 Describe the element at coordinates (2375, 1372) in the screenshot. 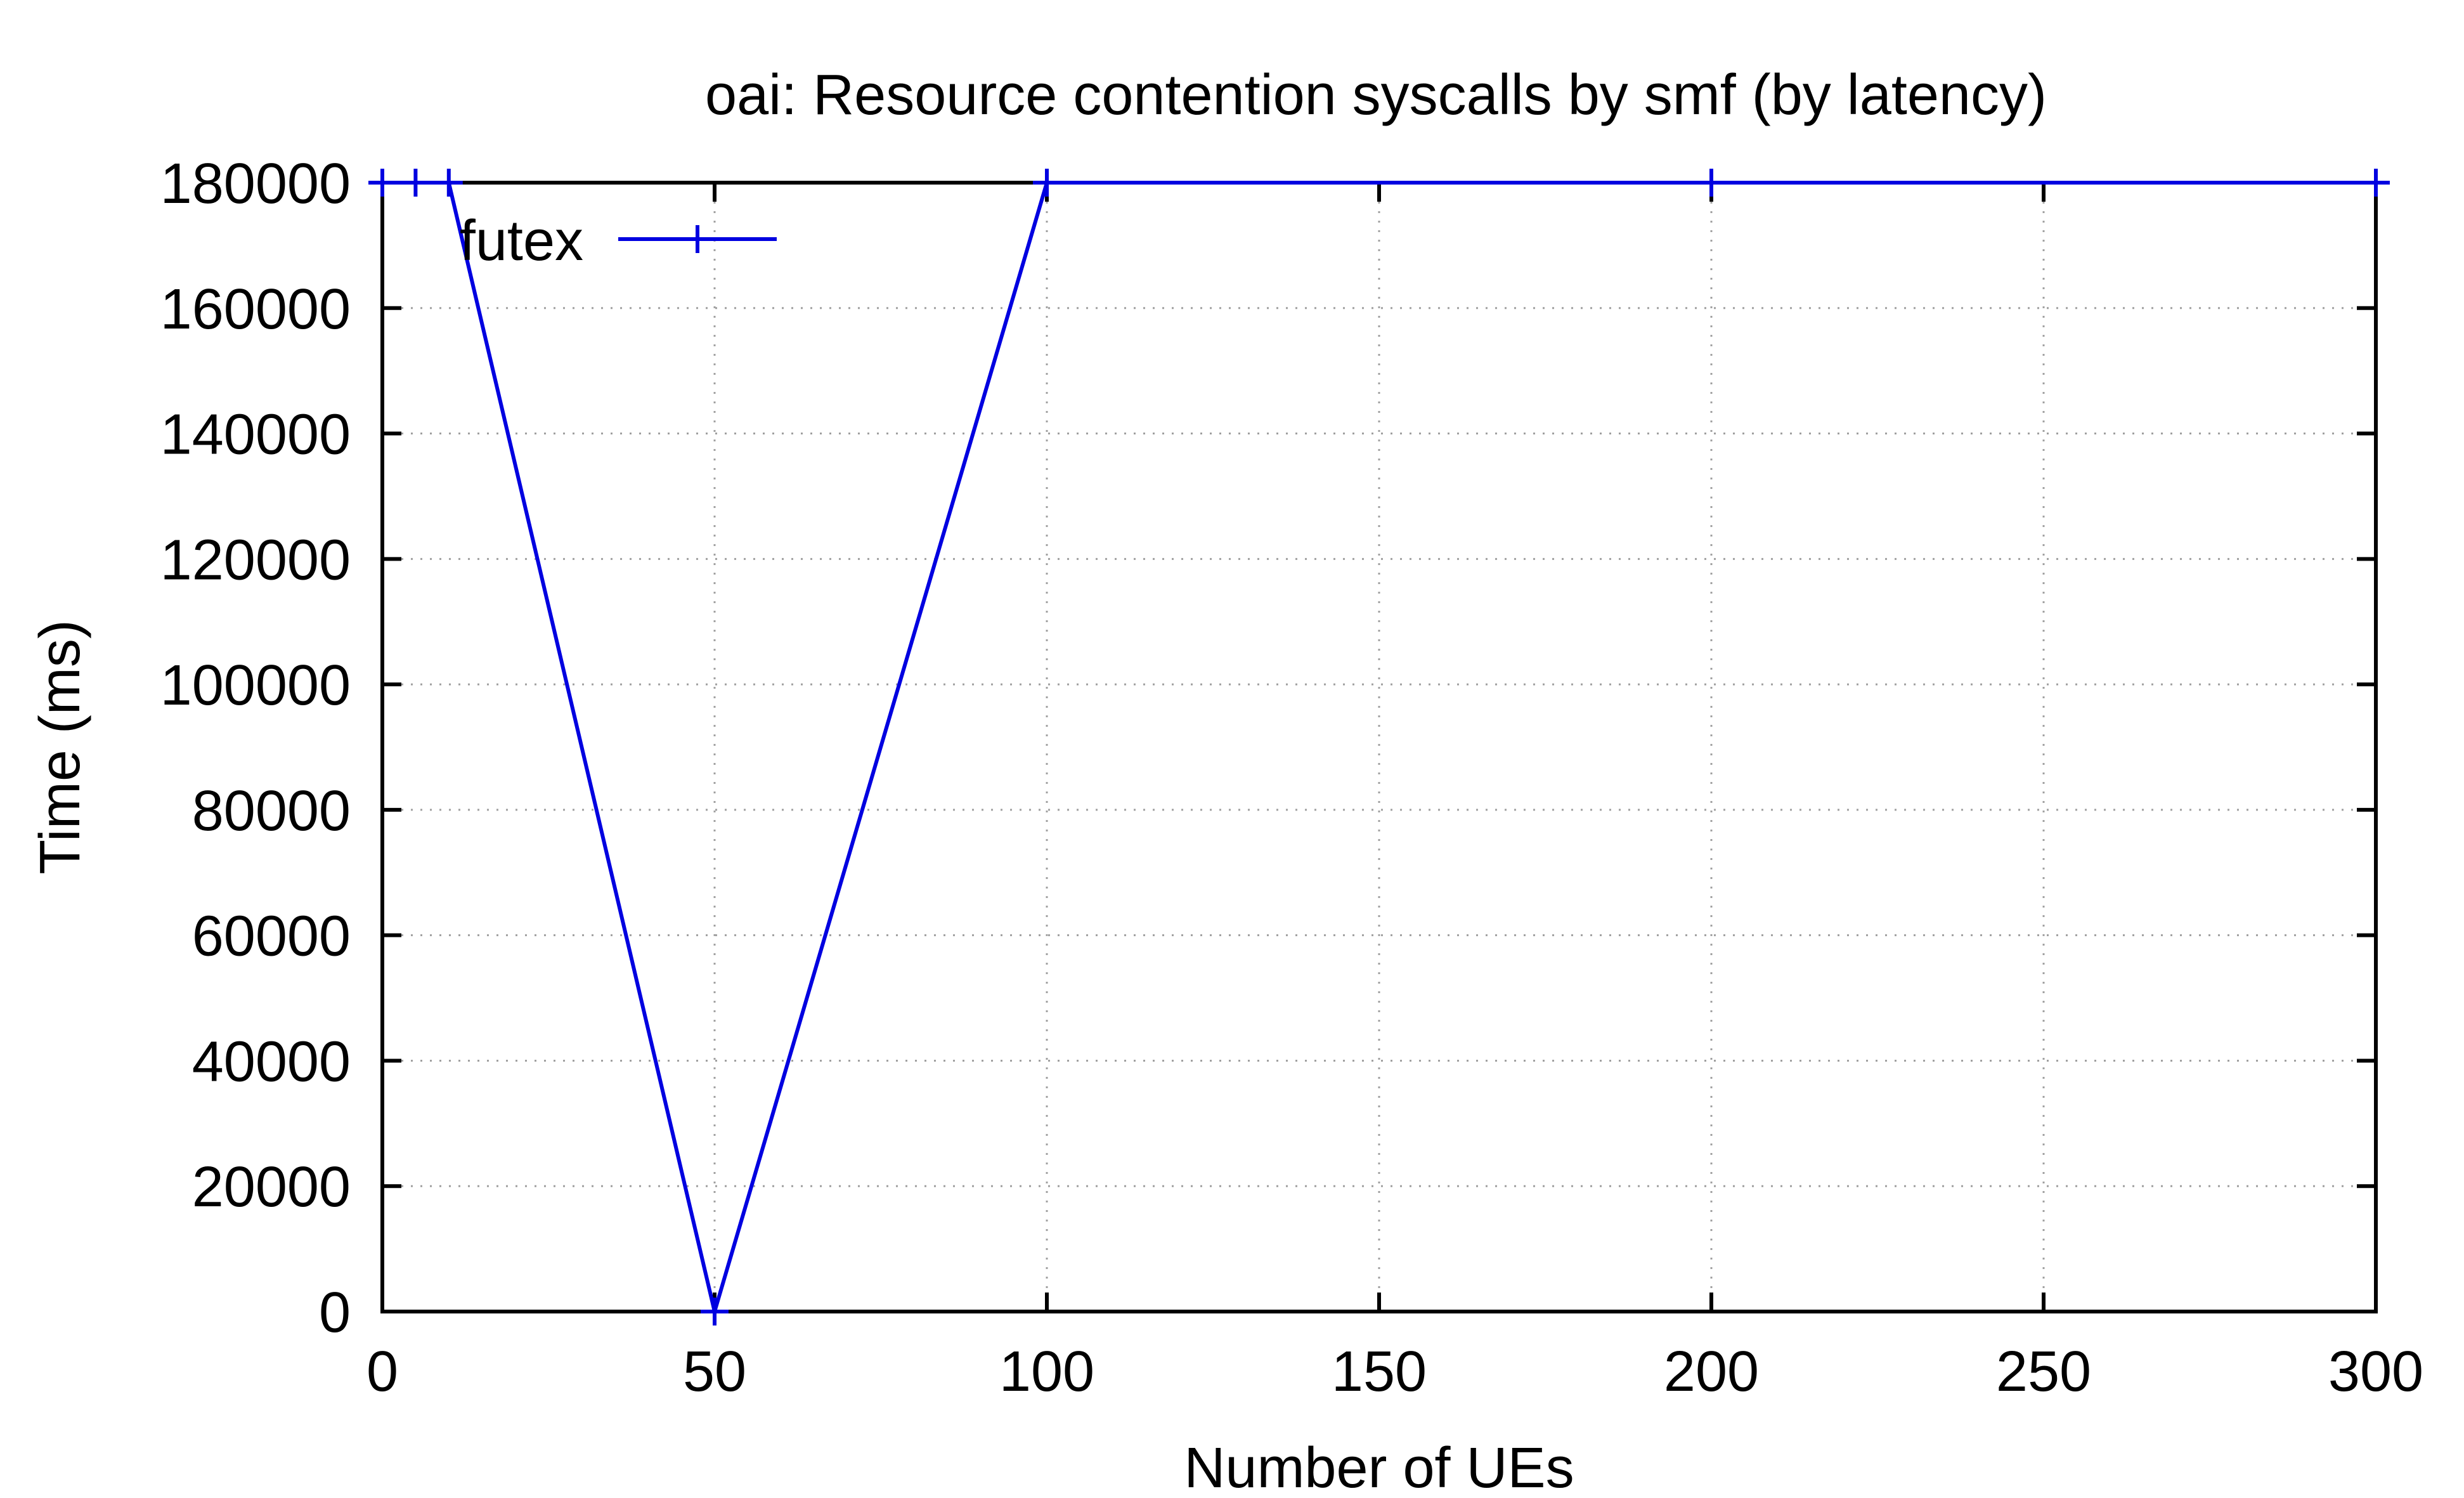

I see `x-tick-label: 300` at that location.